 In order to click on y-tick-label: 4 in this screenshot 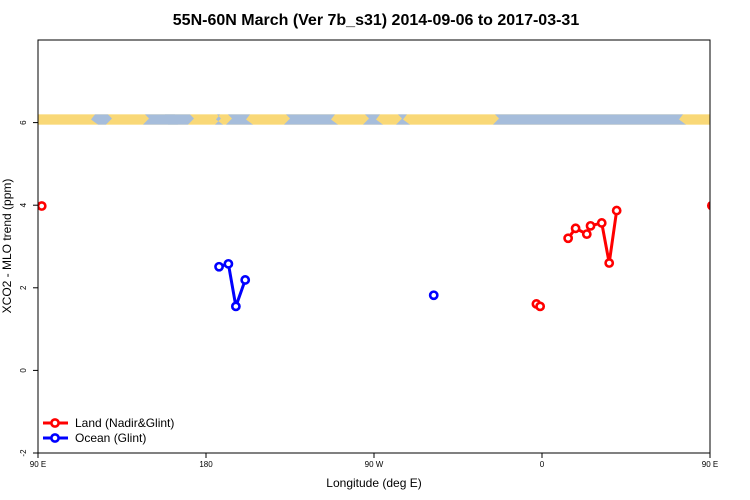, I will do `click(23, 204)`.